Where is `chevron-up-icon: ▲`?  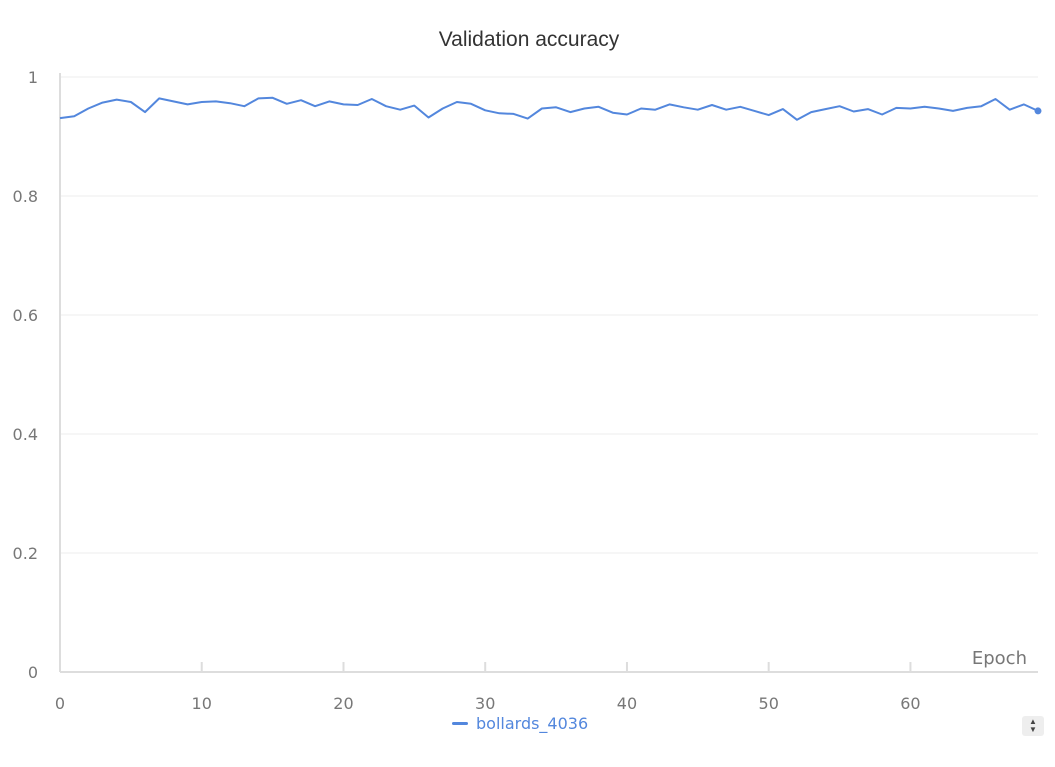
chevron-up-icon: ▲ is located at coordinates (1033, 721).